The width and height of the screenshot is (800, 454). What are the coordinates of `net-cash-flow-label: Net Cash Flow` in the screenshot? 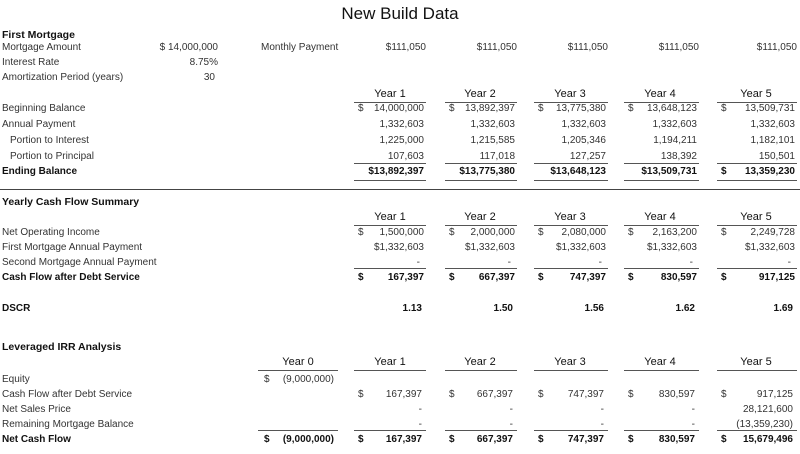 It's located at (36, 439).